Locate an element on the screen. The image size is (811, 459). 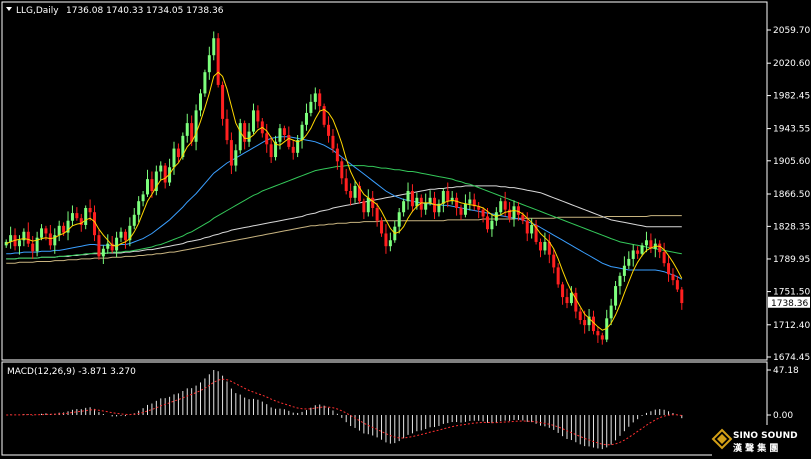
price-tick-label: 1982.45 is located at coordinates (791, 97).